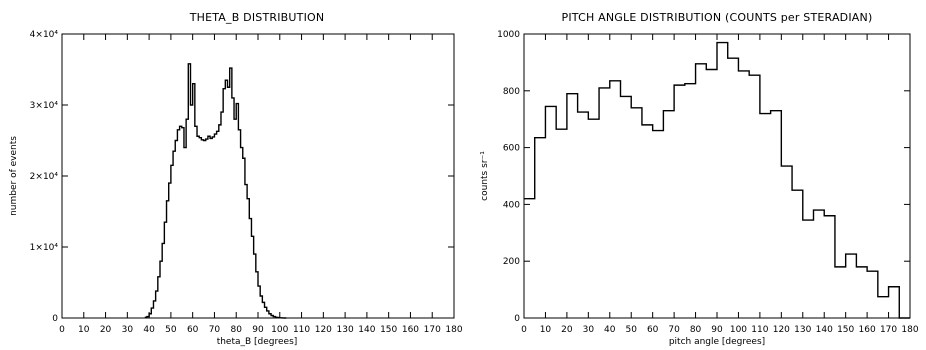 The height and width of the screenshot is (350, 926). I want to click on y-tick-label: 800, so click(511, 92).